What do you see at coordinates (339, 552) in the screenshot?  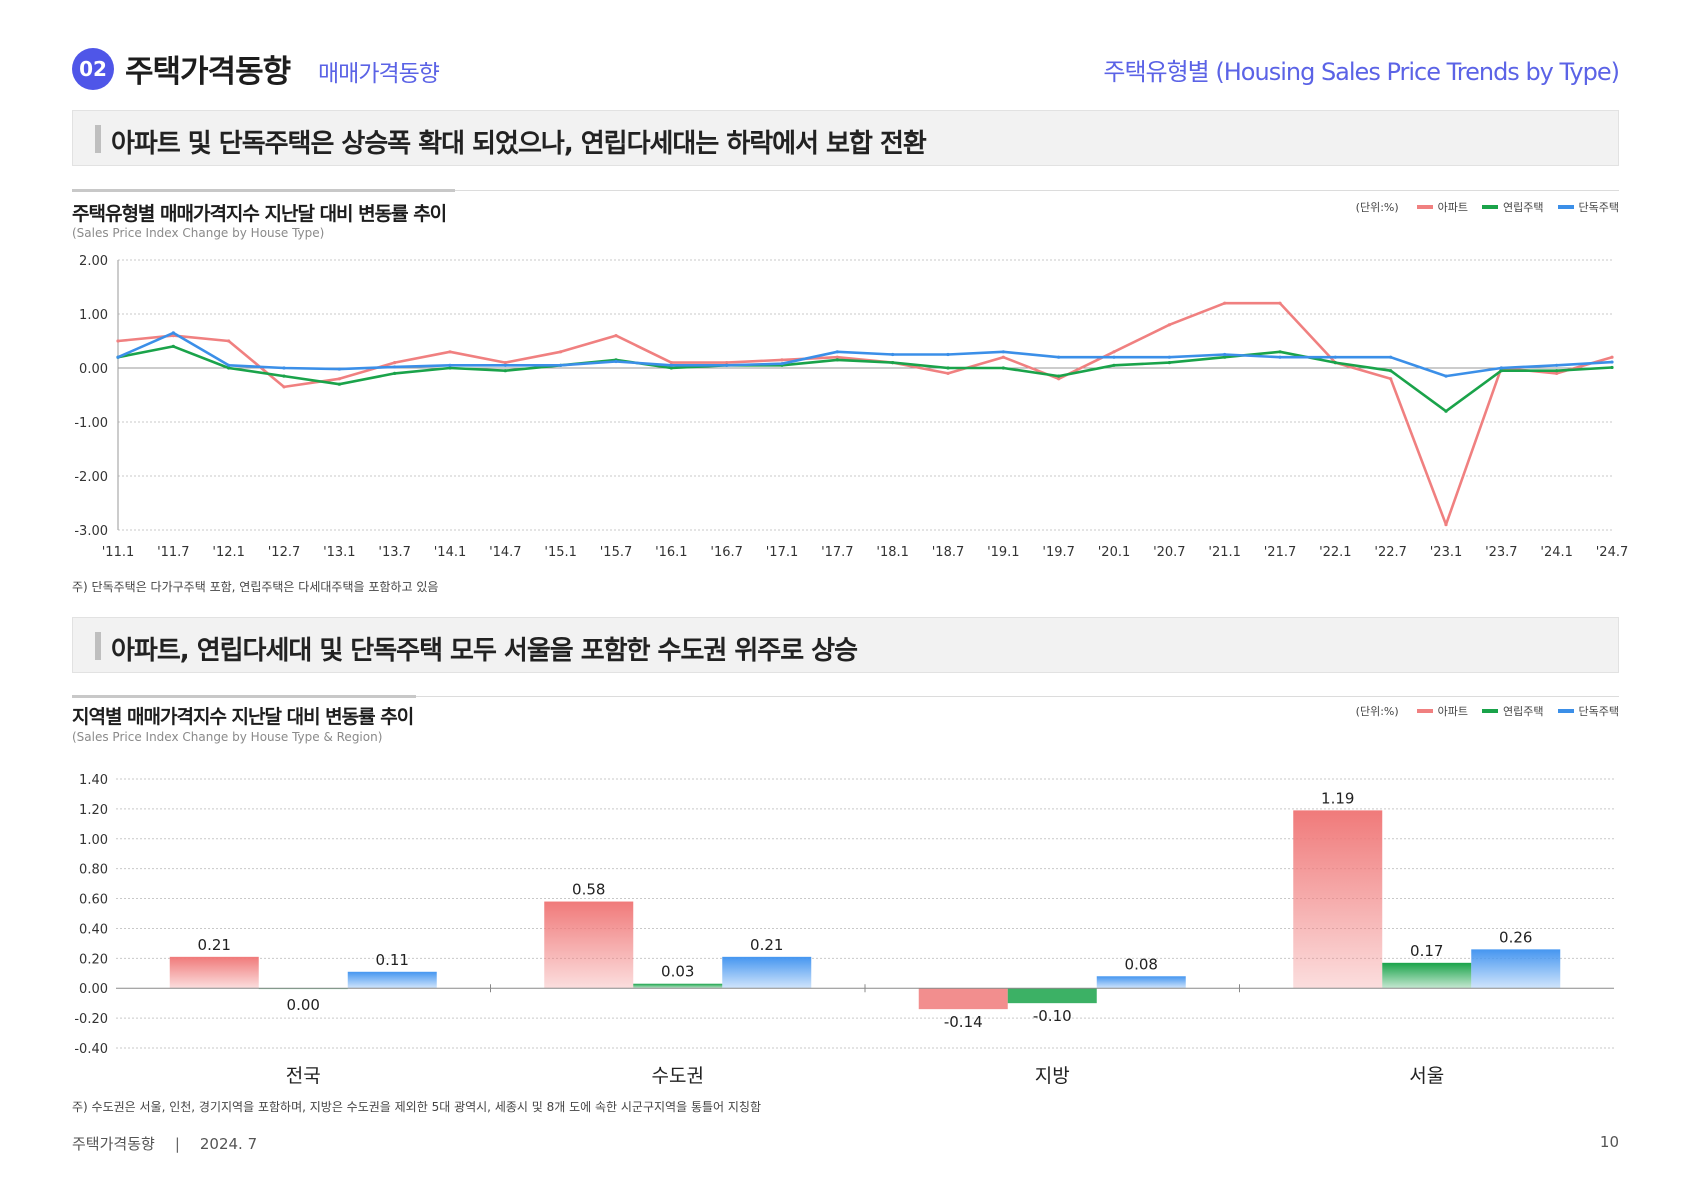 I see `x-tick-label: '13.1` at bounding box center [339, 552].